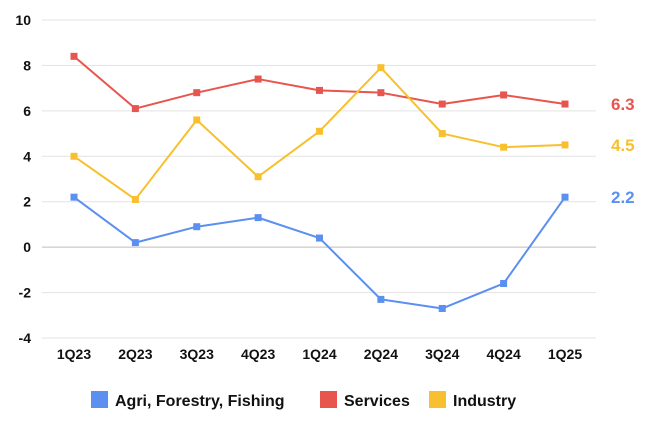  Describe the element at coordinates (197, 354) in the screenshot. I see `x-tick-label: 3Q23` at that location.